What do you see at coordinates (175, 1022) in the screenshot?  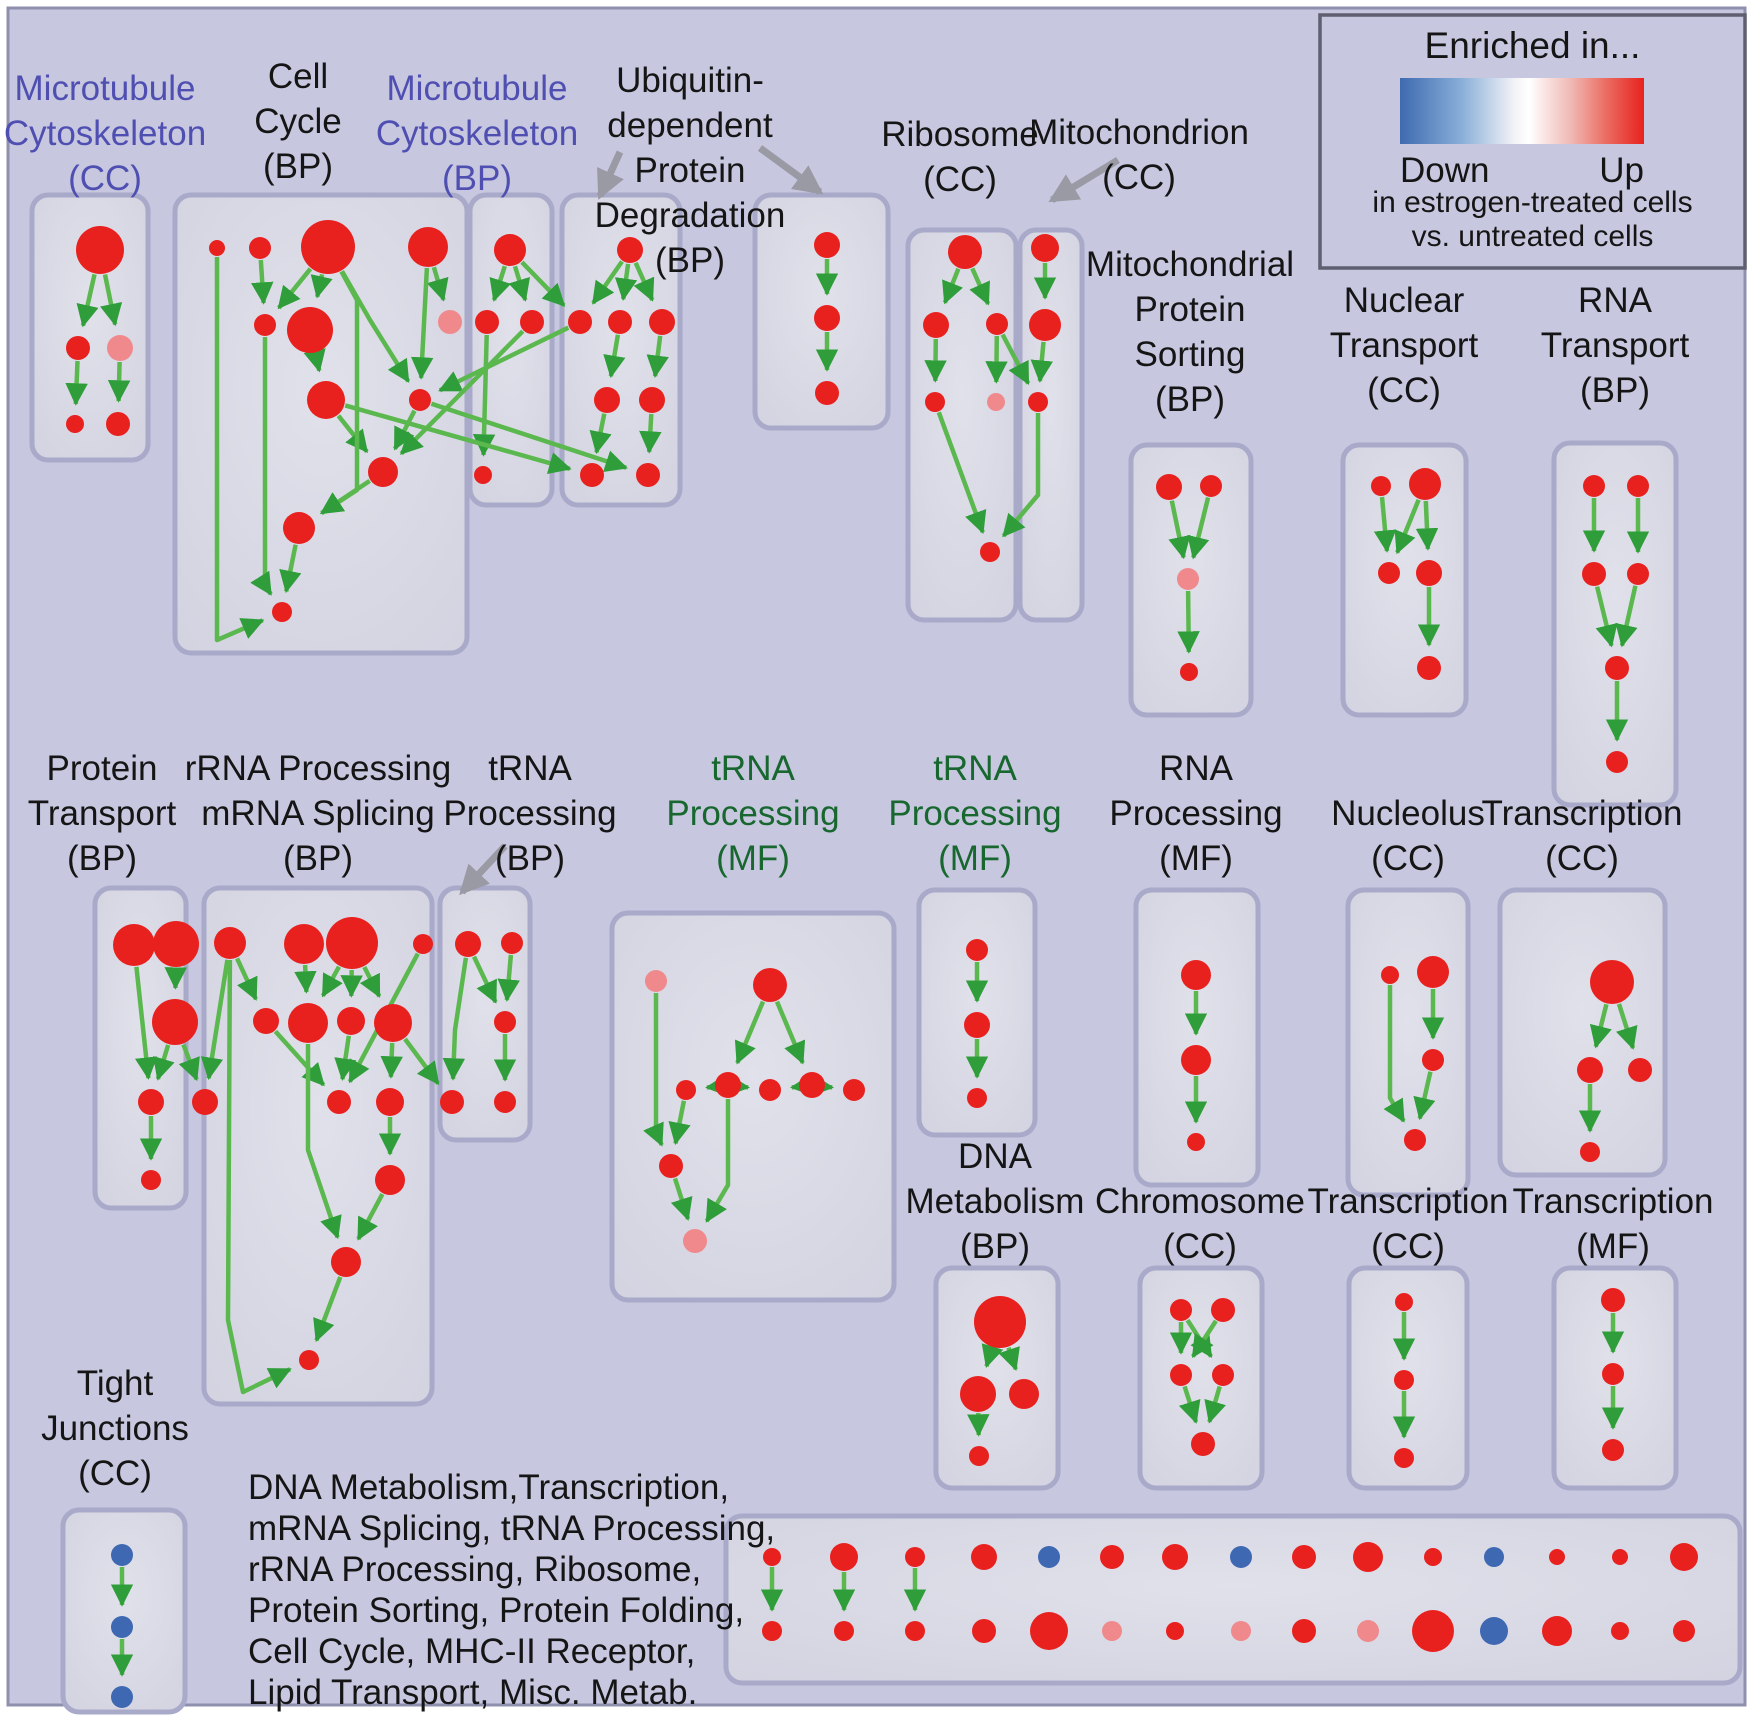 I see `node-protein_transport-bigM` at bounding box center [175, 1022].